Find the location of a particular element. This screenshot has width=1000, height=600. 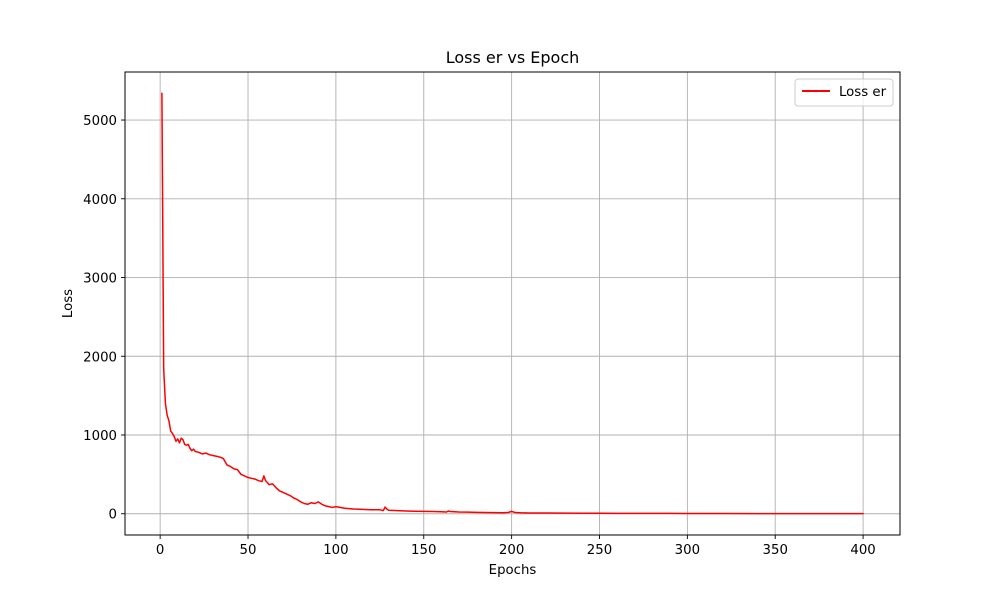

y-axis-label: Loss is located at coordinates (68, 303).